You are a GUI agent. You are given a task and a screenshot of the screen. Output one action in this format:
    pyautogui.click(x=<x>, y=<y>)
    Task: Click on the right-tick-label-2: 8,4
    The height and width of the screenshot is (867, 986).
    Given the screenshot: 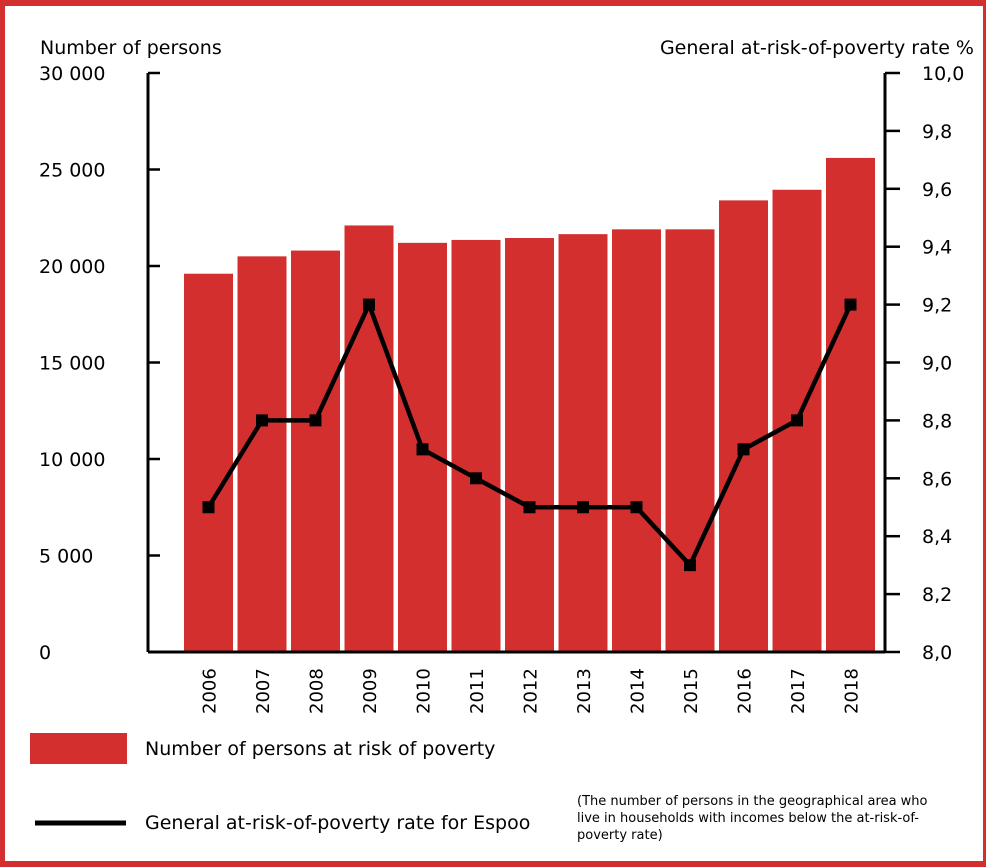 What is the action you would take?
    pyautogui.click(x=937, y=537)
    